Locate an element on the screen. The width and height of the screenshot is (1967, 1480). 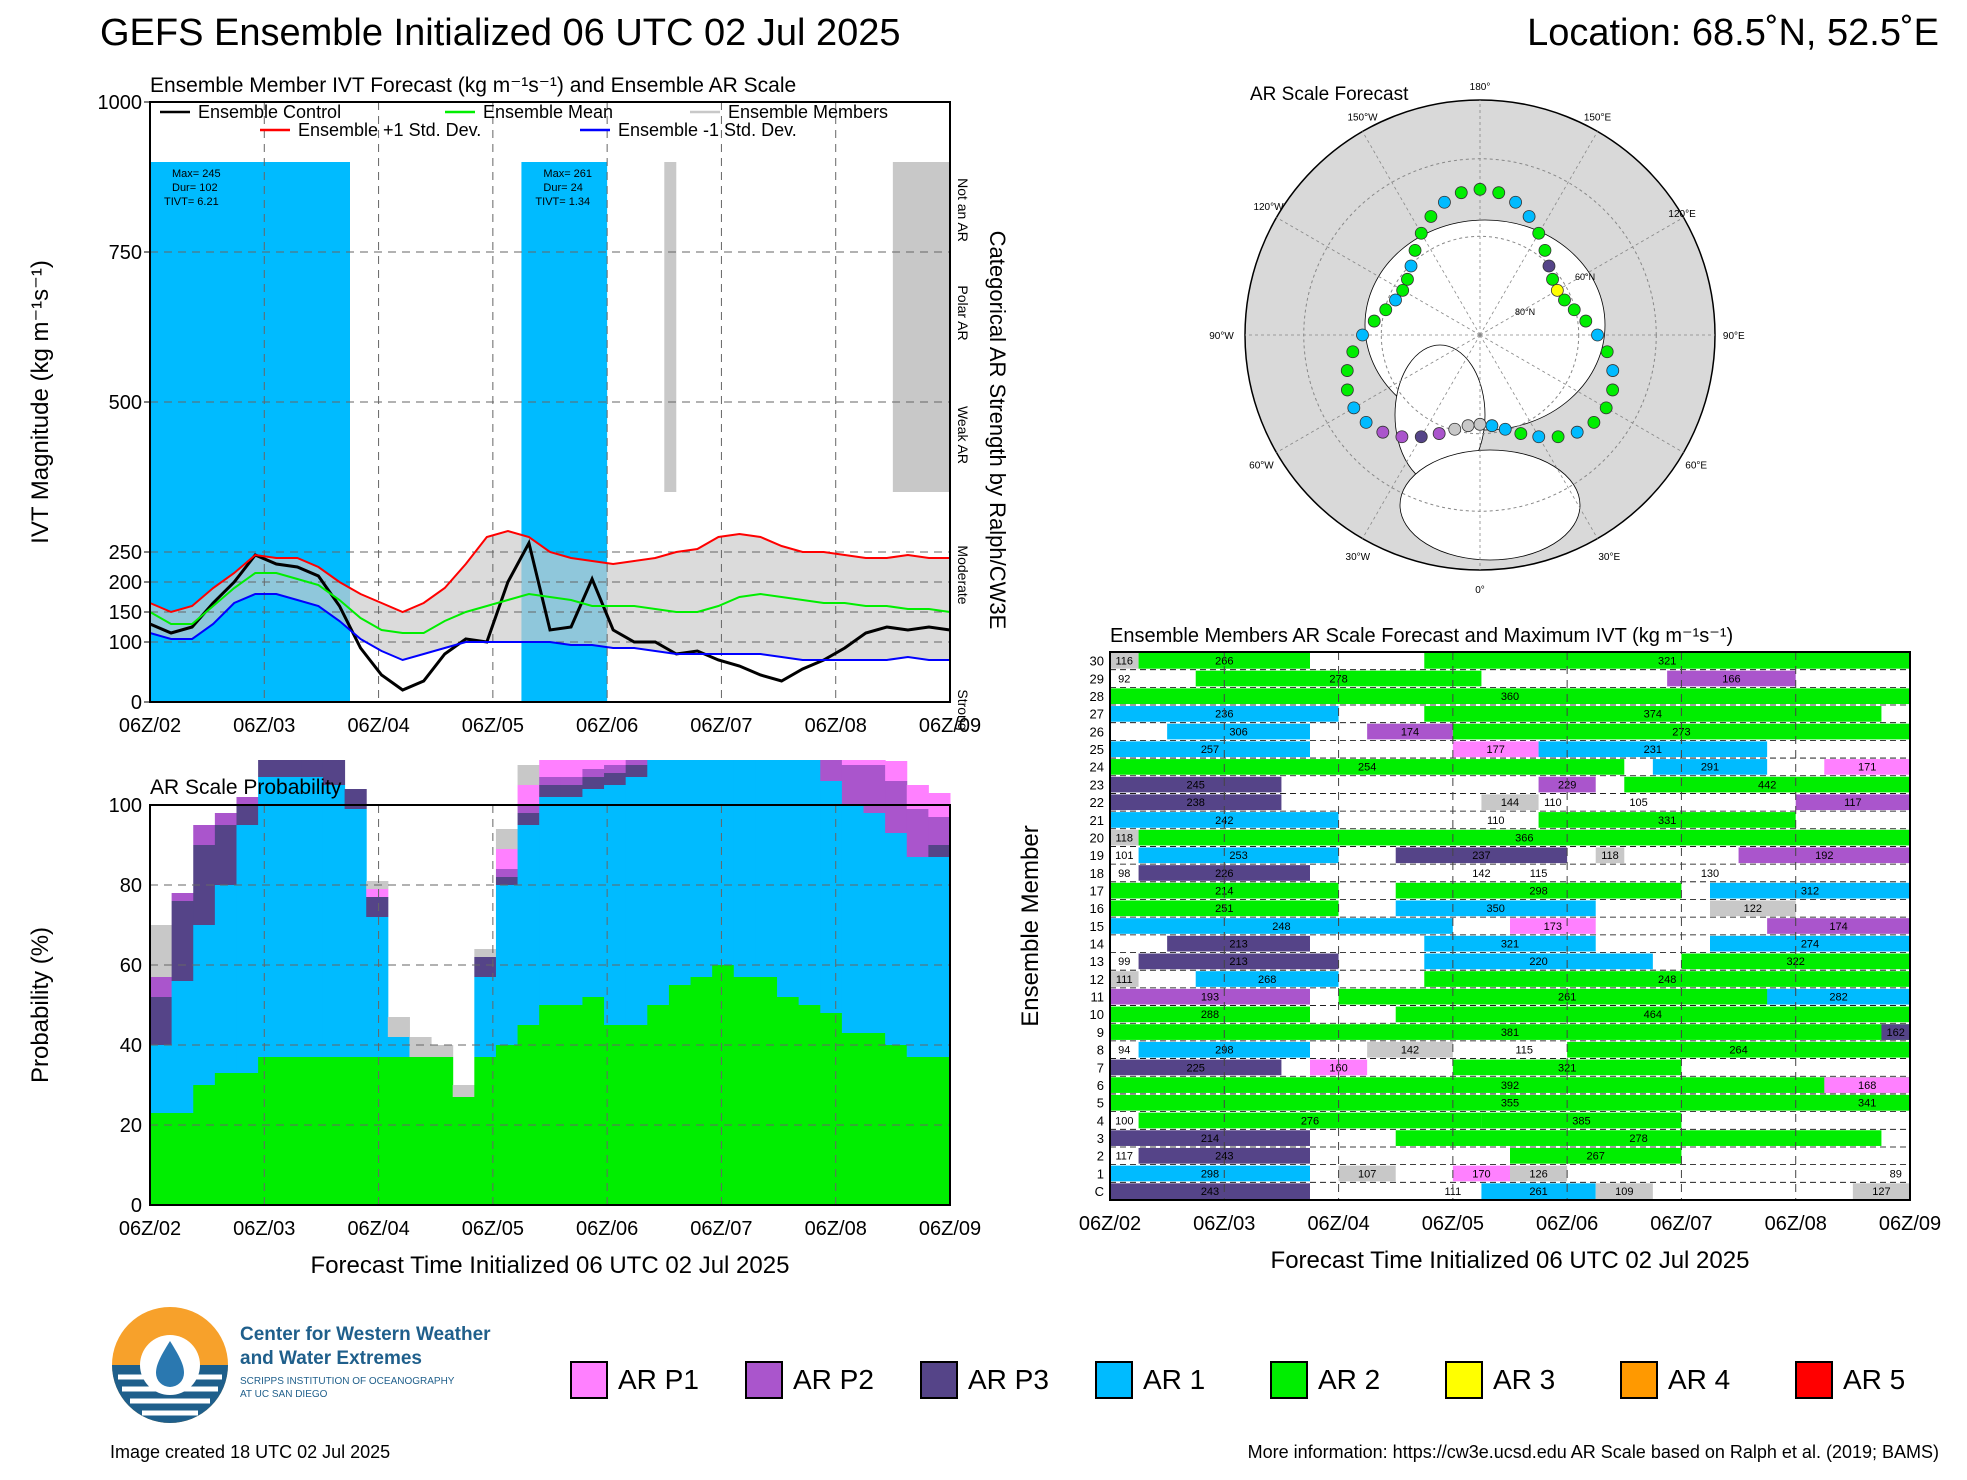
segment-max-ivt: 98 is located at coordinates (1124, 874).